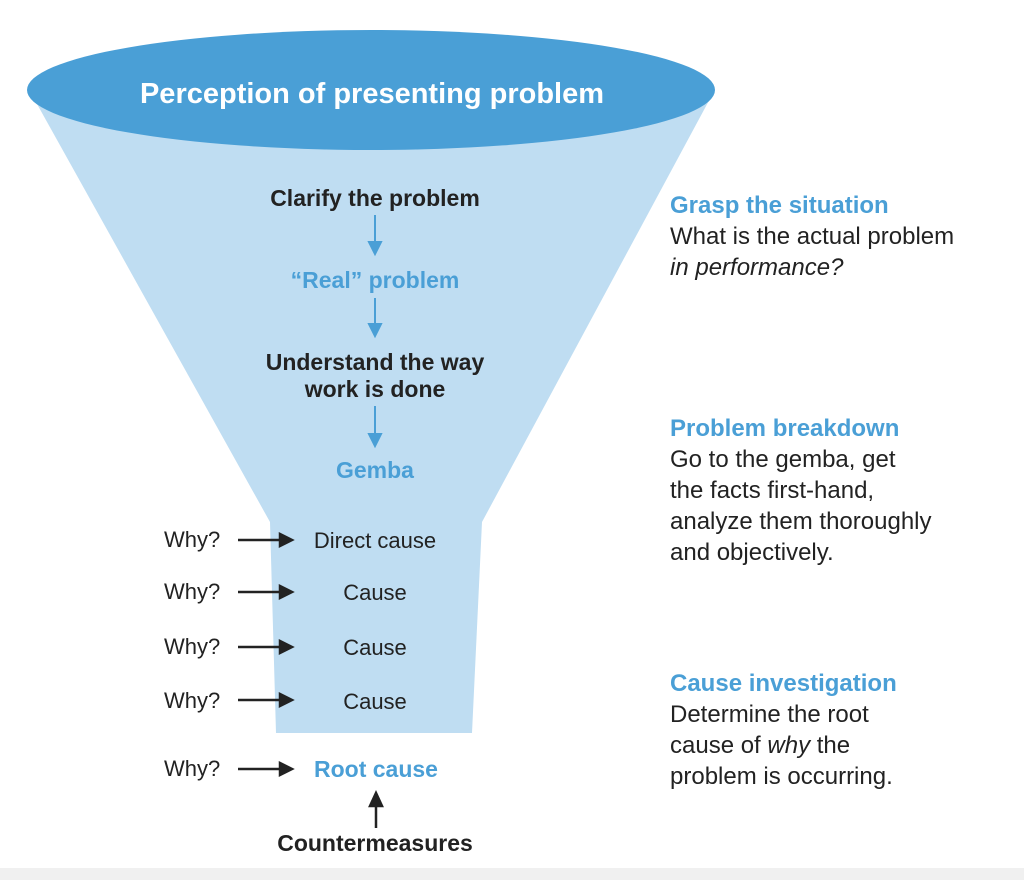 Image resolution: width=1024 pixels, height=880 pixels. I want to click on section-text: and objectively., so click(752, 552).